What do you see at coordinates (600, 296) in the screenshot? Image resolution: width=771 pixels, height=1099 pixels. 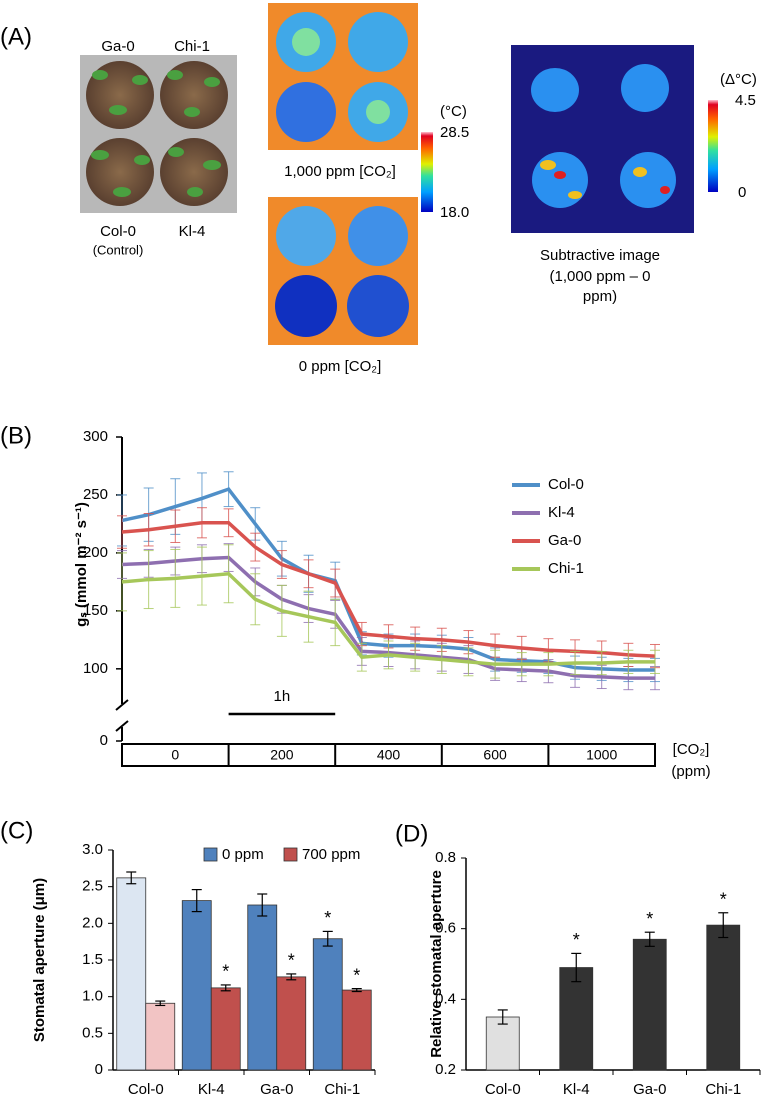 I see `subtractive-caption: ppm)` at bounding box center [600, 296].